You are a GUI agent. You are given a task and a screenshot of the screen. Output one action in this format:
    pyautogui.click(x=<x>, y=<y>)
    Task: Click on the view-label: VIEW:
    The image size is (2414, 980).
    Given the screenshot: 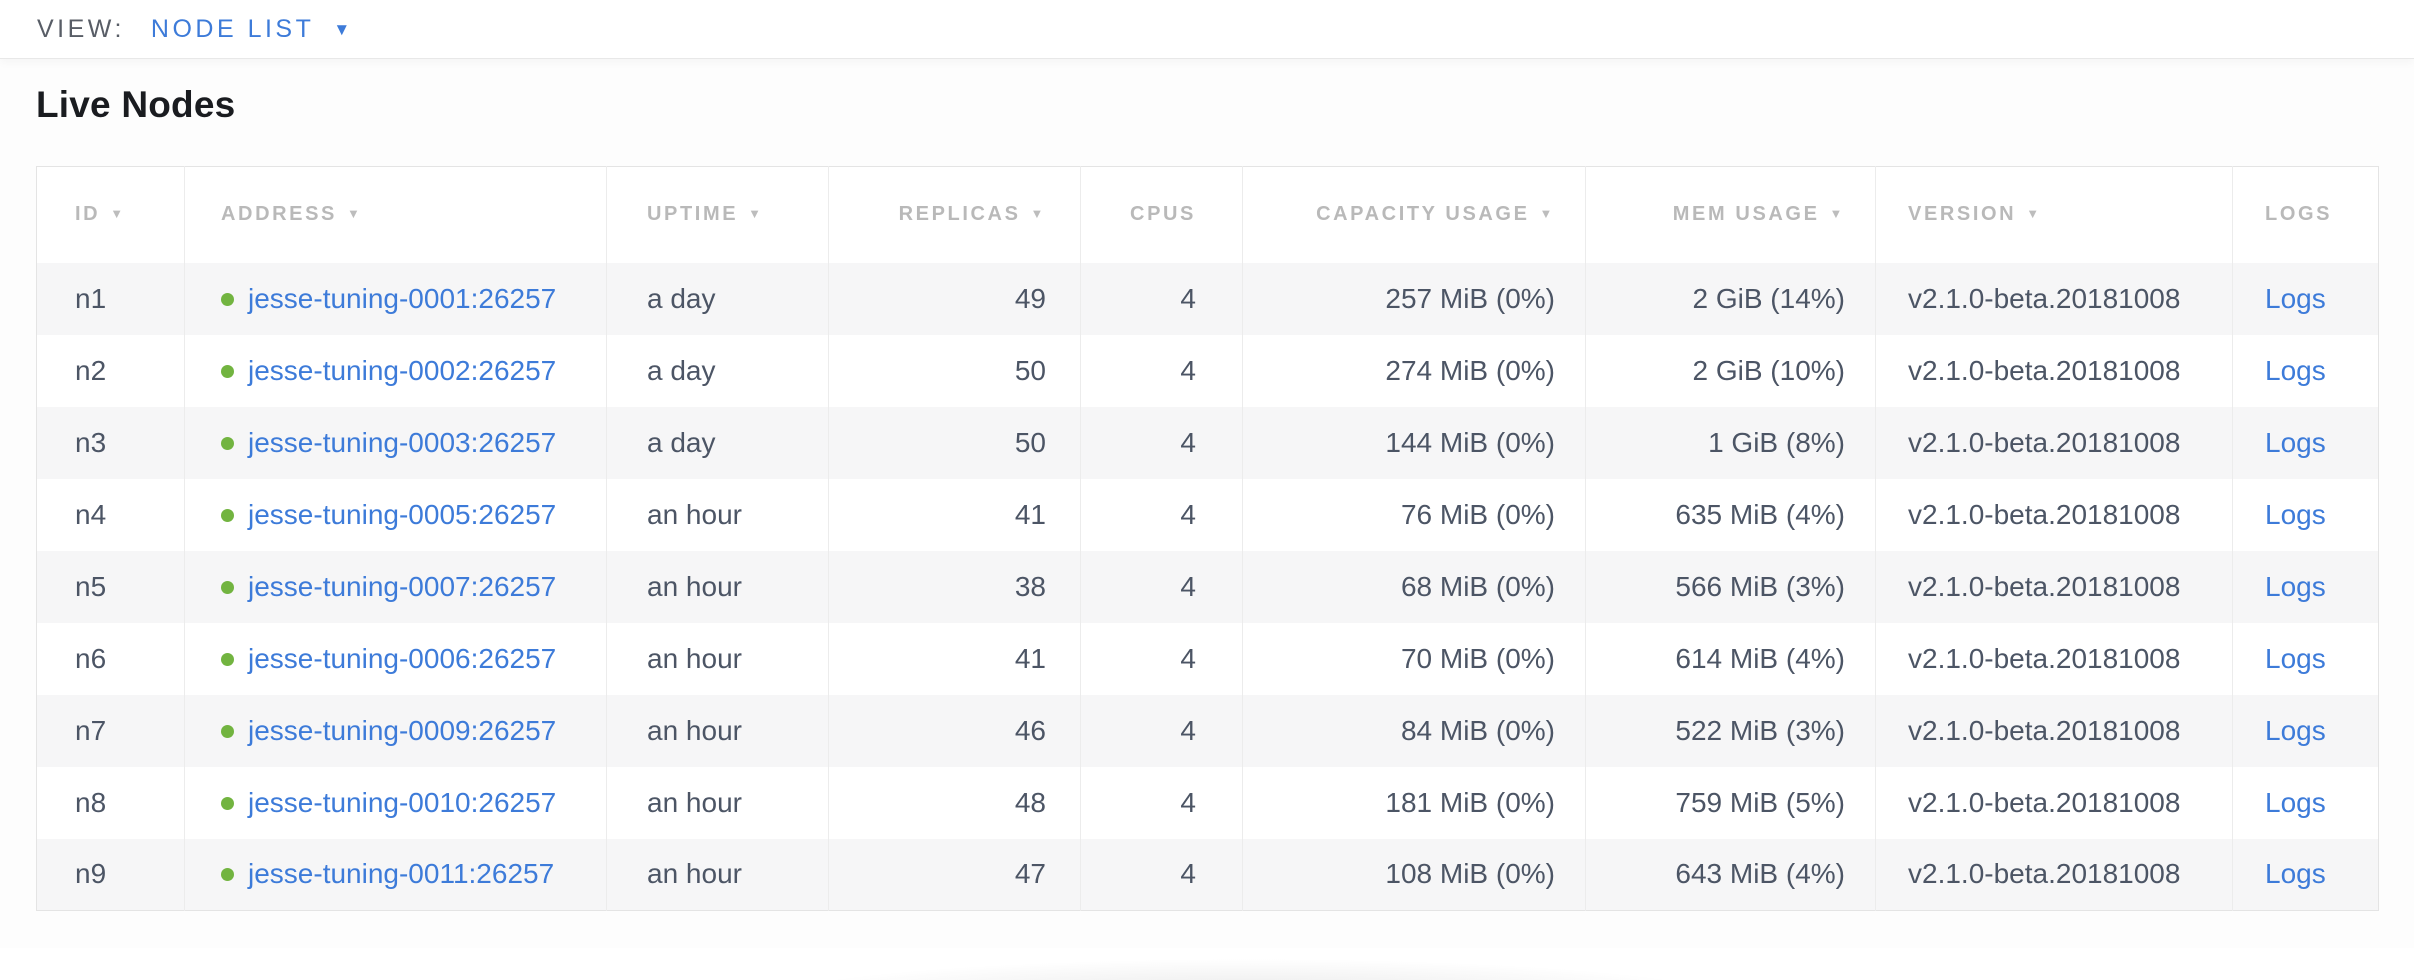 What is the action you would take?
    pyautogui.click(x=81, y=28)
    